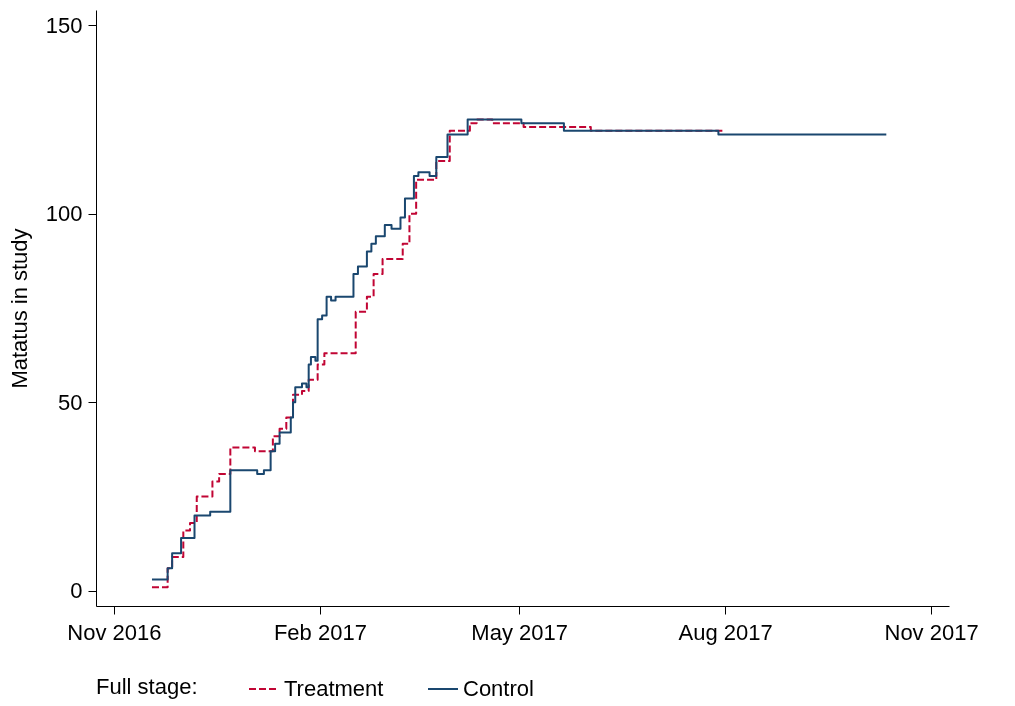 Image resolution: width=1015 pixels, height=706 pixels. What do you see at coordinates (64, 214) in the screenshot?
I see `y-tick-label: 100` at bounding box center [64, 214].